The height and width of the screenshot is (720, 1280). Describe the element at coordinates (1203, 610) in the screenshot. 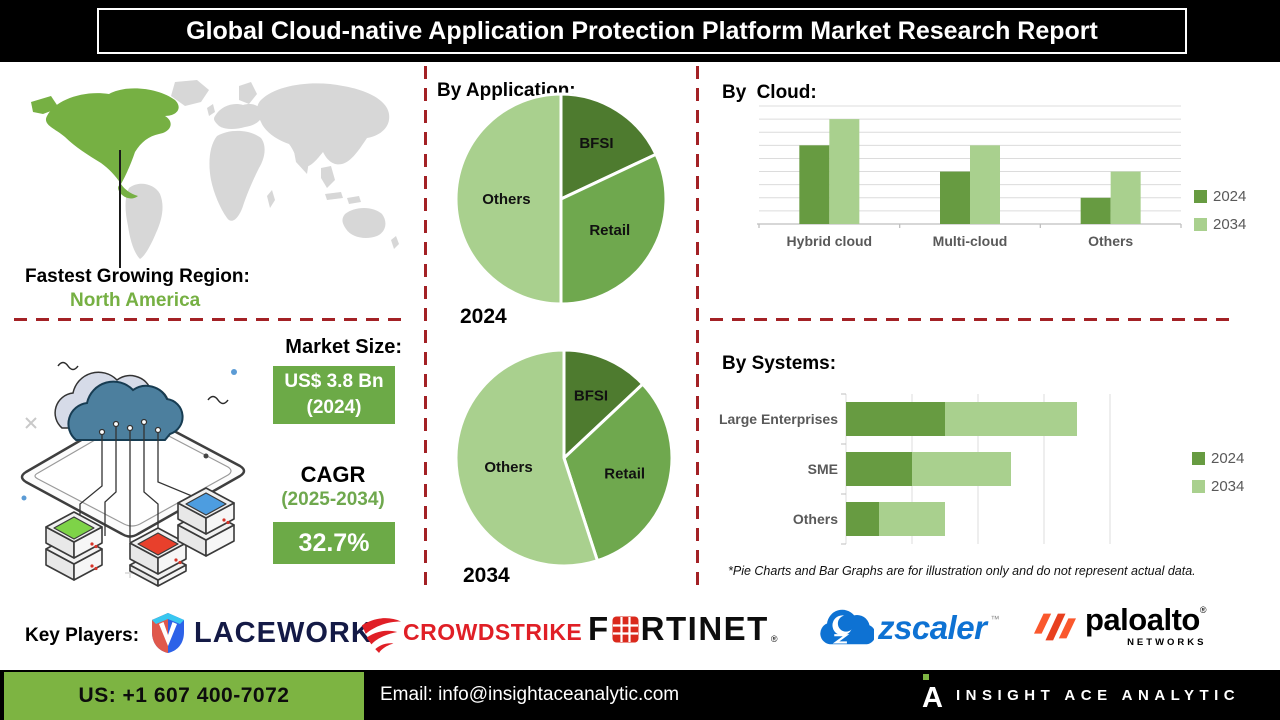

I see `paloalto-registered-mark: ®` at that location.